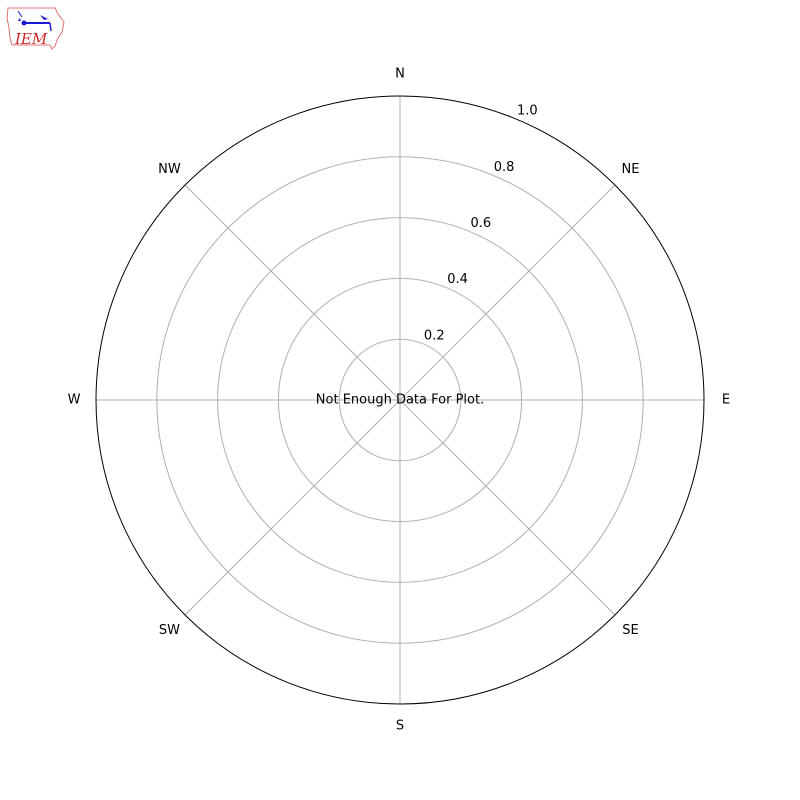  What do you see at coordinates (74, 400) in the screenshot?
I see `direction-label-w: W` at bounding box center [74, 400].